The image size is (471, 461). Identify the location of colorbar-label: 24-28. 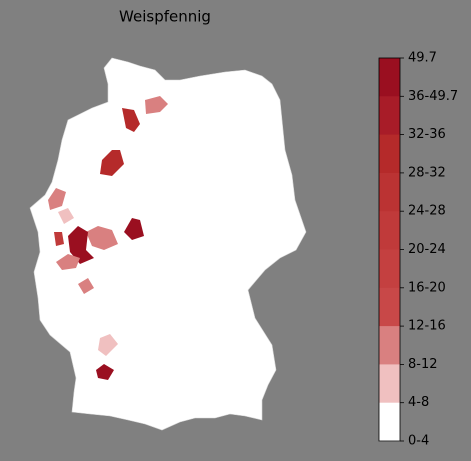
(427, 211).